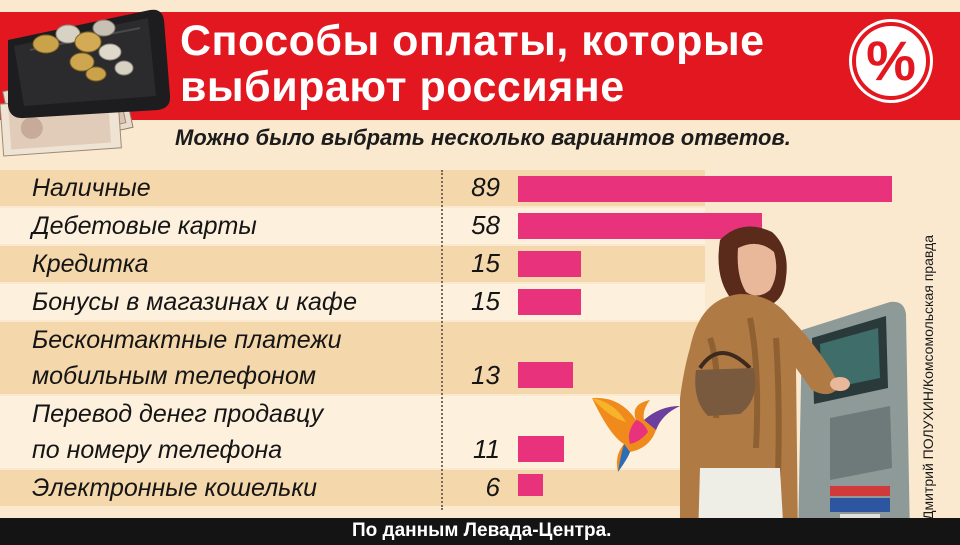  Describe the element at coordinates (174, 376) in the screenshot. I see `row-label-line-2: мобильным телефоном` at that location.